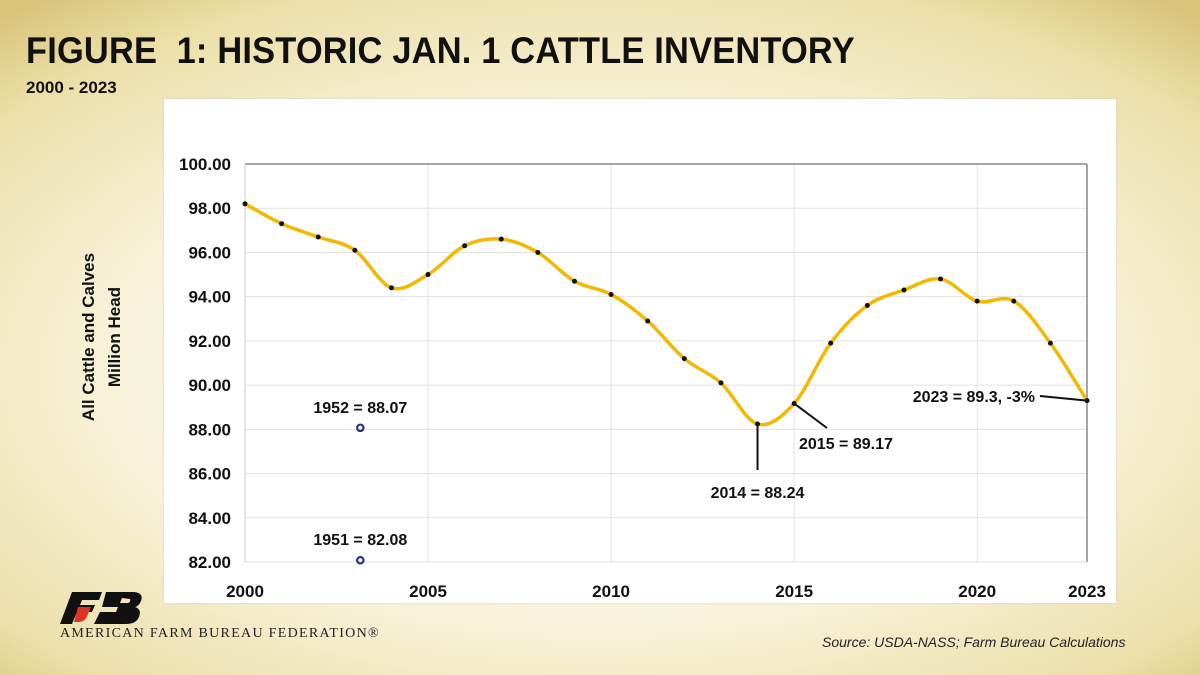 Image resolution: width=1200 pixels, height=675 pixels. What do you see at coordinates (977, 591) in the screenshot?
I see `x-tick-label: 2020` at bounding box center [977, 591].